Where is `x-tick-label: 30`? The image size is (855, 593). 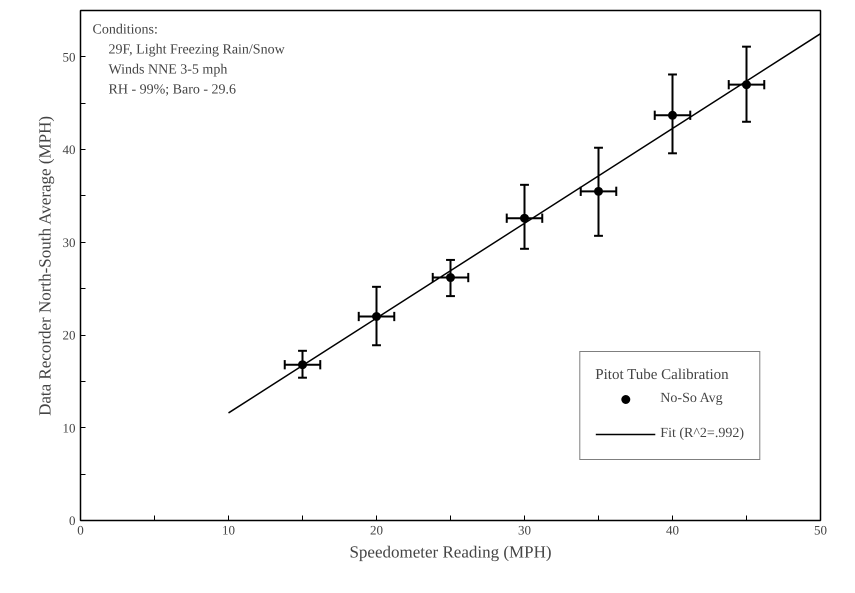 x-tick-label: 30 is located at coordinates (524, 530).